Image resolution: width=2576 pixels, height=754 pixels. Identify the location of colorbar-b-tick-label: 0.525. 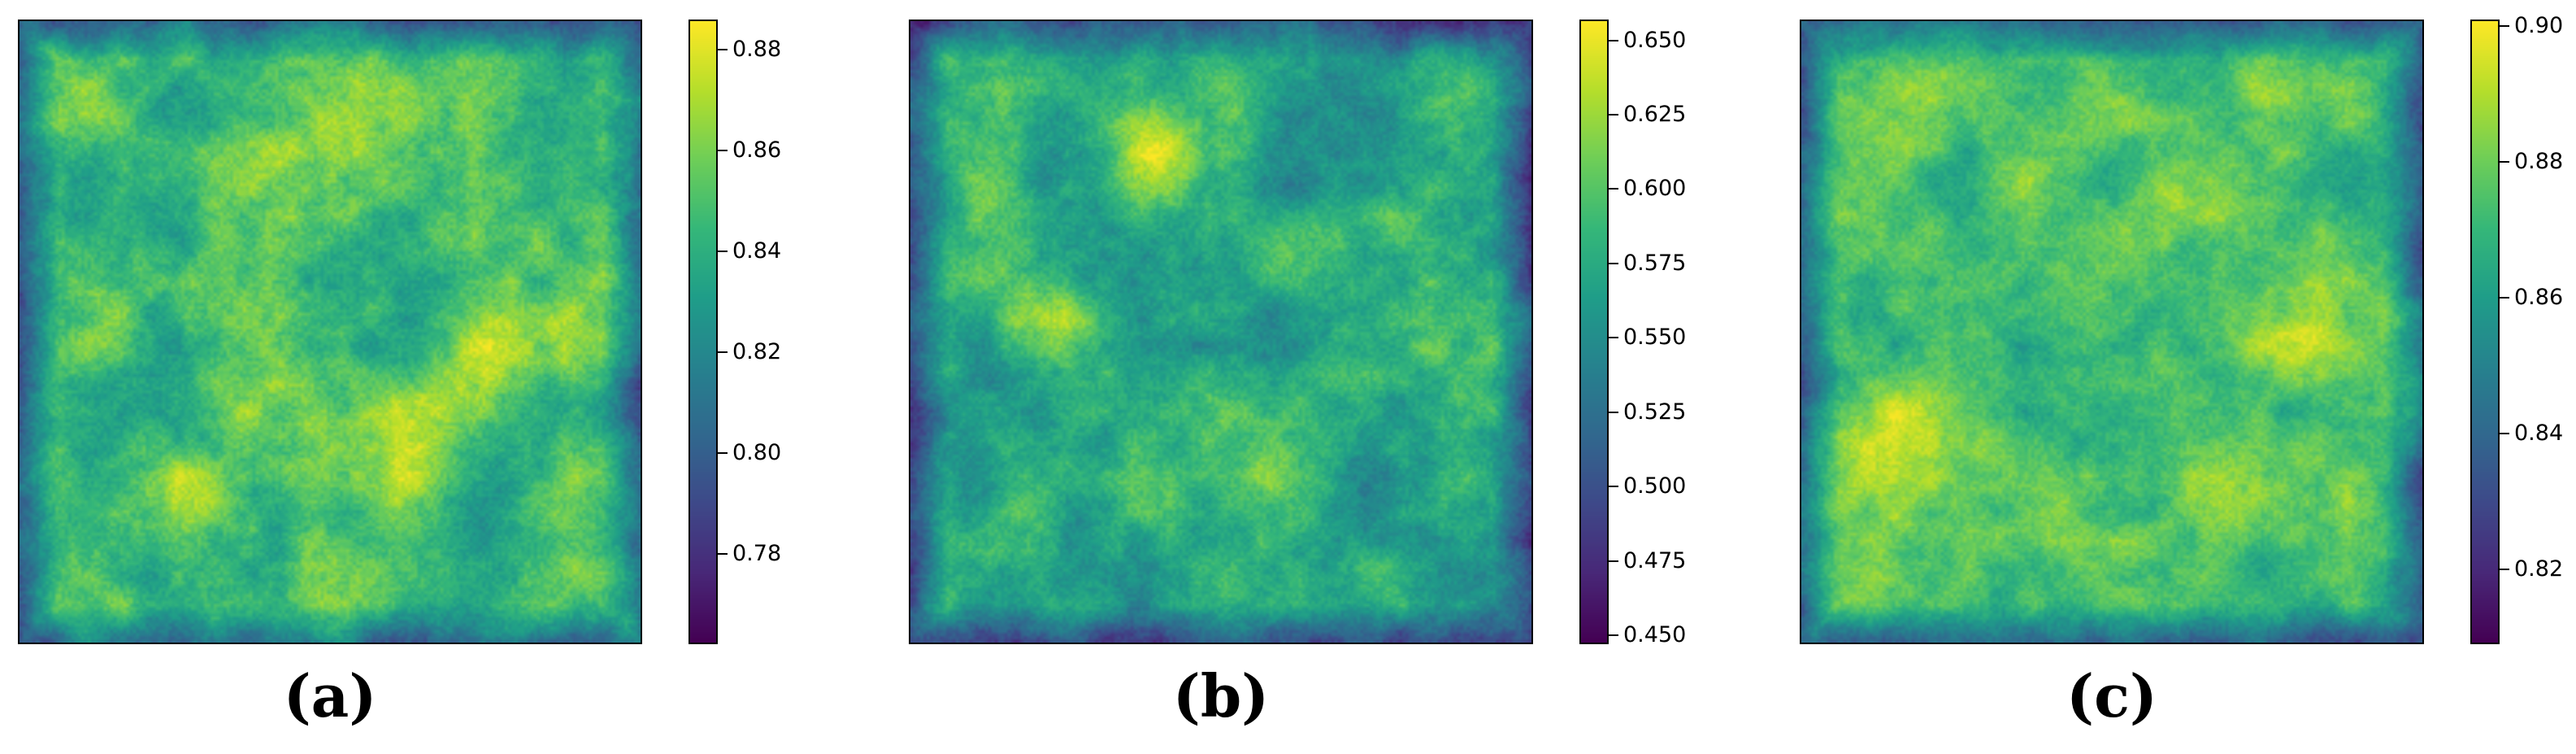
(1655, 412).